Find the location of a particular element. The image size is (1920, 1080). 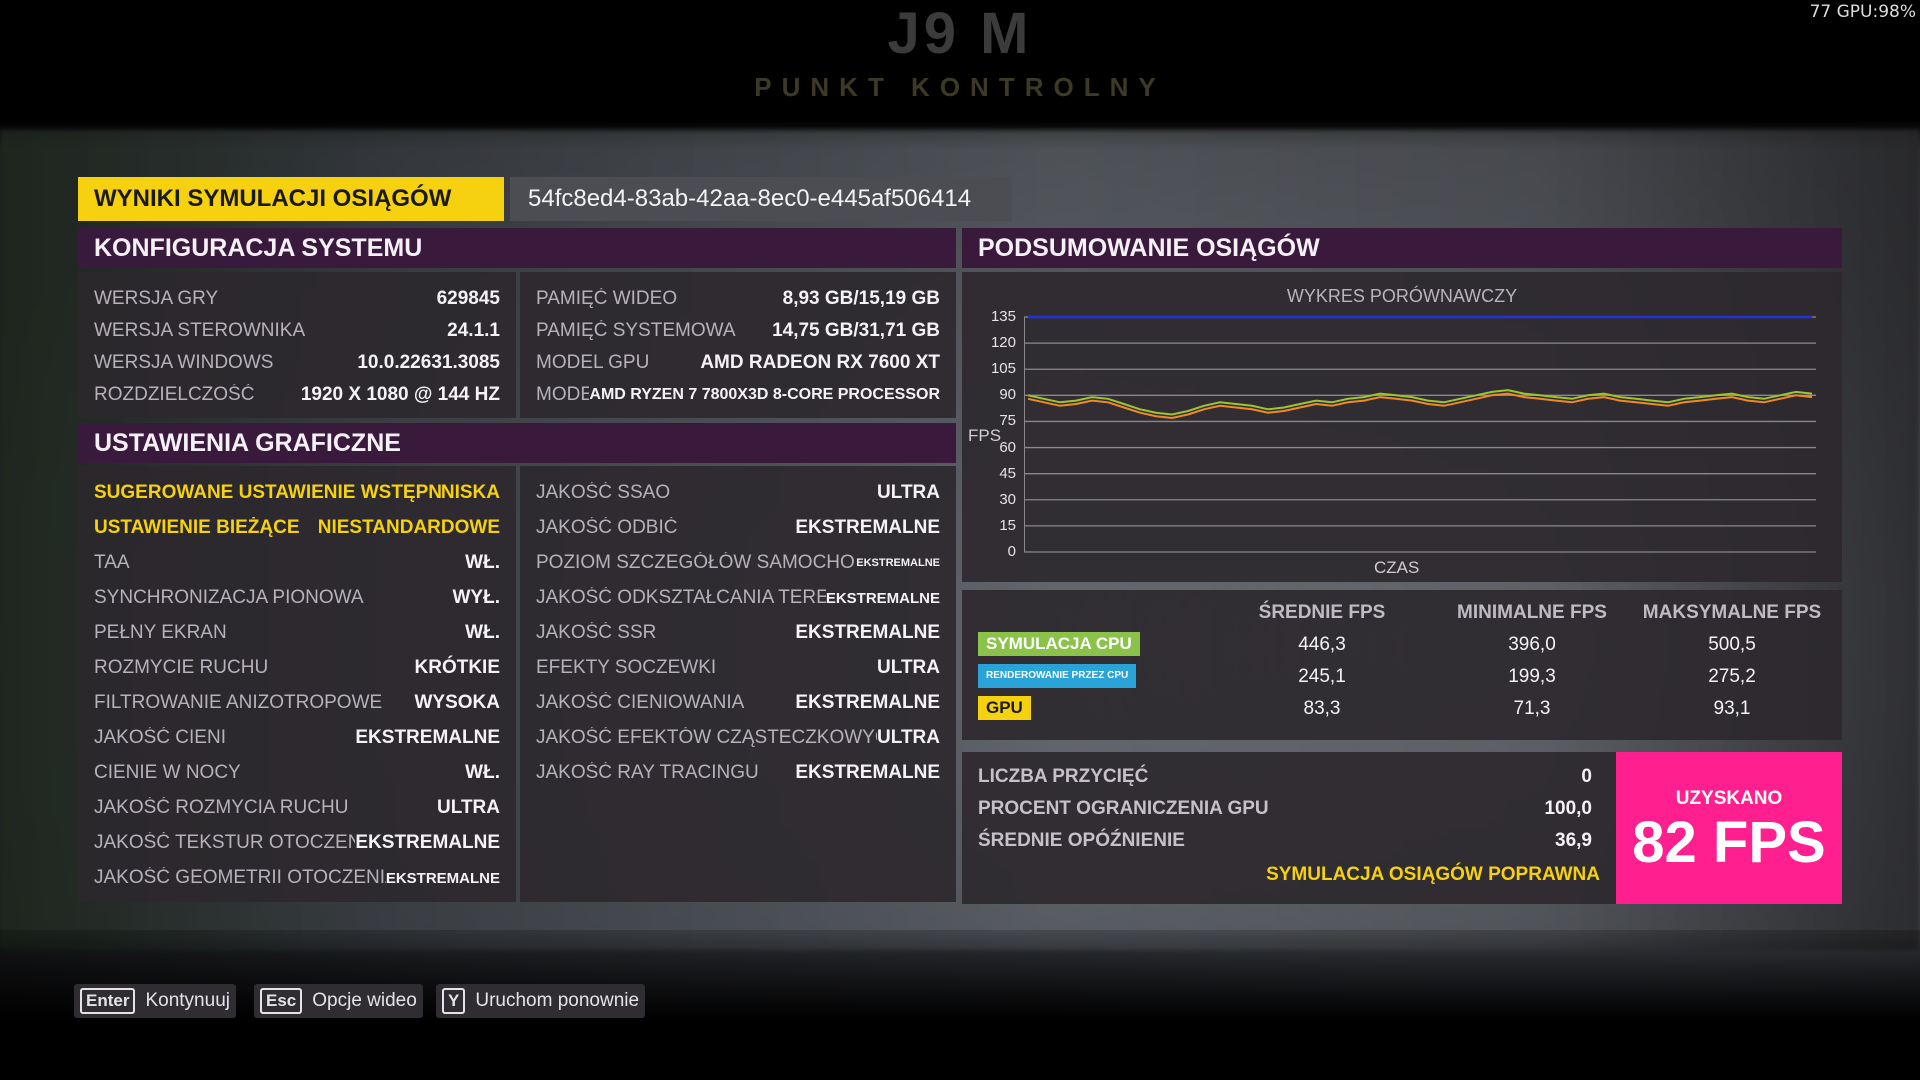

restart-label: Uruchom ponownie is located at coordinates (557, 1000).